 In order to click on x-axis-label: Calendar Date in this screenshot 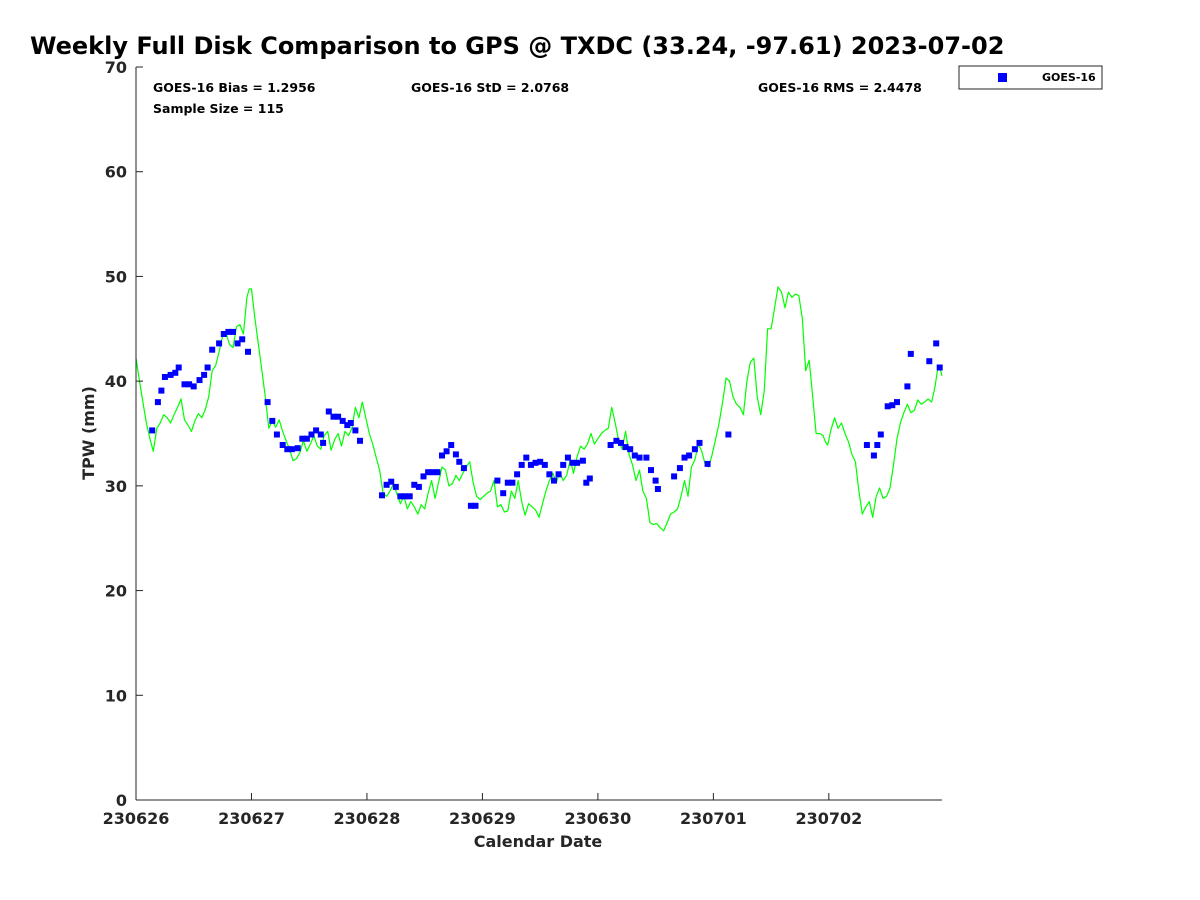, I will do `click(538, 841)`.